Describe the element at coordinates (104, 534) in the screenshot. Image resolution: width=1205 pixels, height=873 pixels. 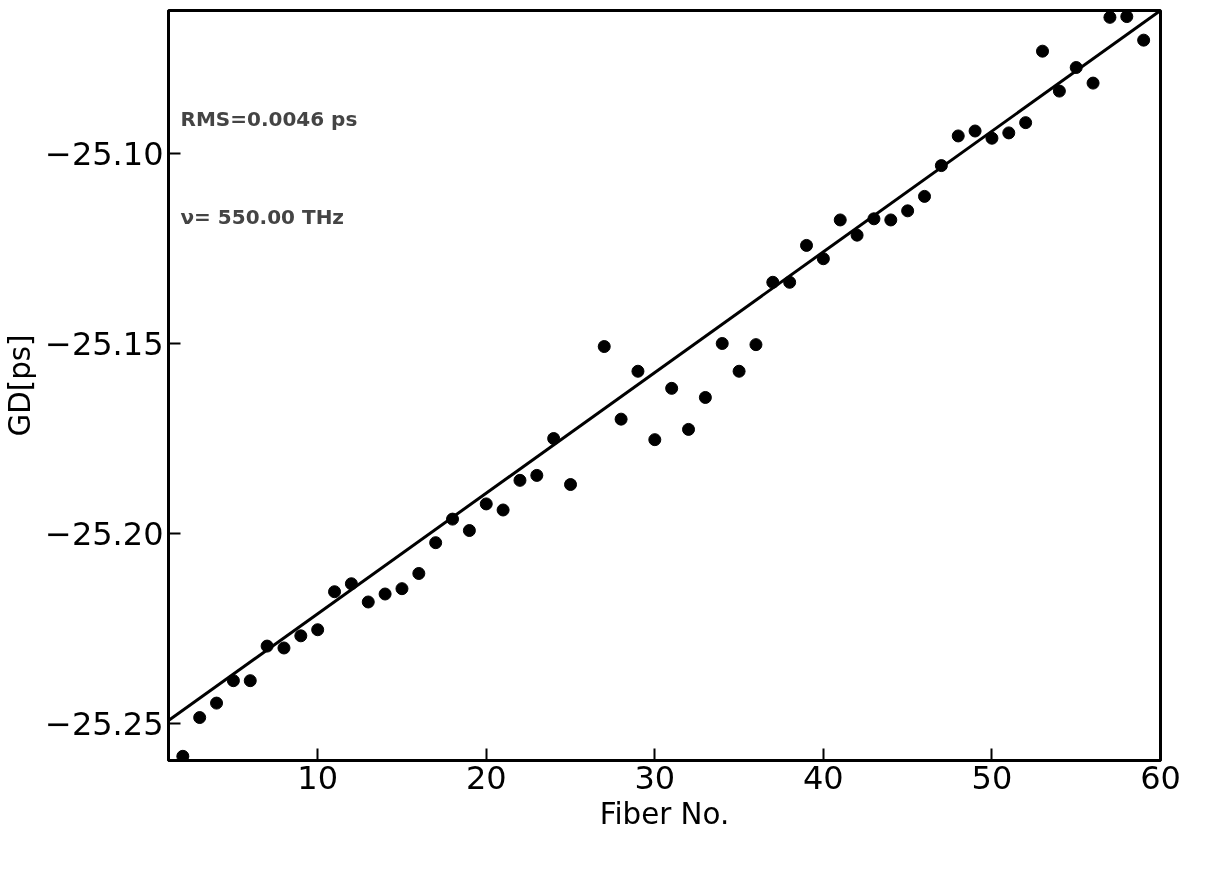
I see `y-tick-label: −25.20` at that location.